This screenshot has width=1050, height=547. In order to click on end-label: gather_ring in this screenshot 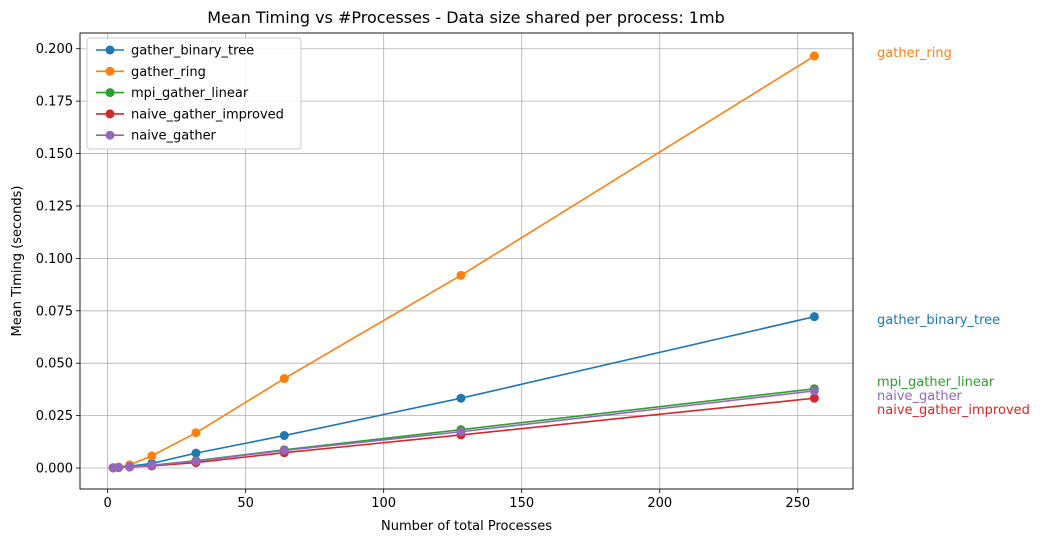, I will do `click(914, 53)`.